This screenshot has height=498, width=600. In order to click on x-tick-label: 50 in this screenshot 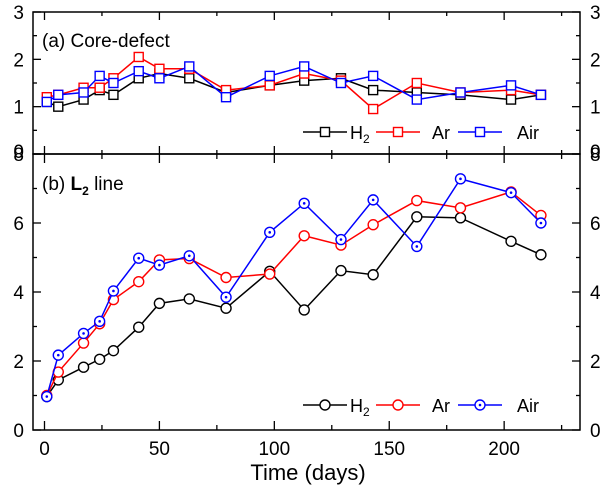, I will do `click(159, 449)`.